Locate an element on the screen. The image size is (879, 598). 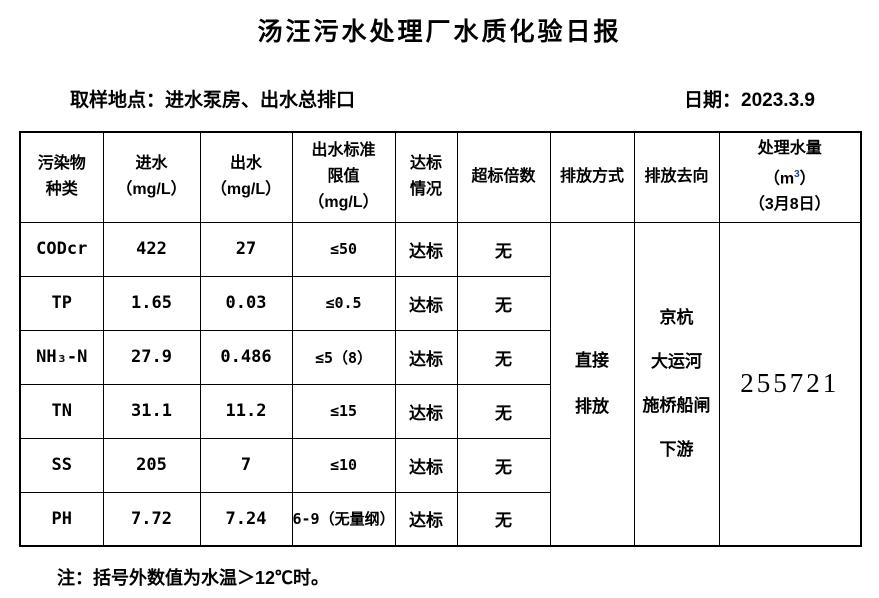
col-header-compliance: 达标 情况 is located at coordinates (426, 177).